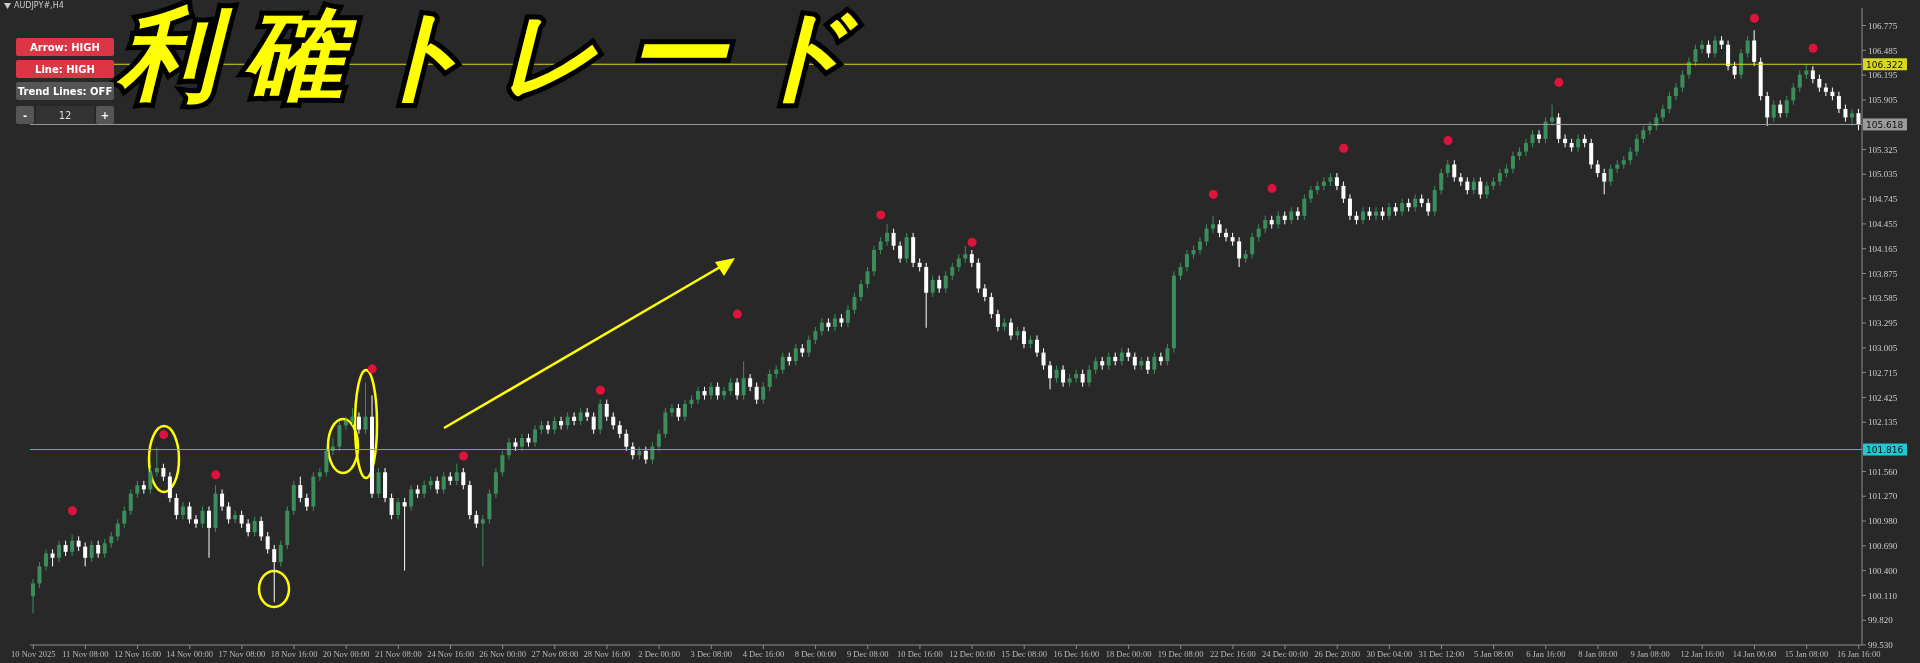 The height and width of the screenshot is (663, 1920). I want to click on y-tick-label: 103.585, so click(1883, 298).